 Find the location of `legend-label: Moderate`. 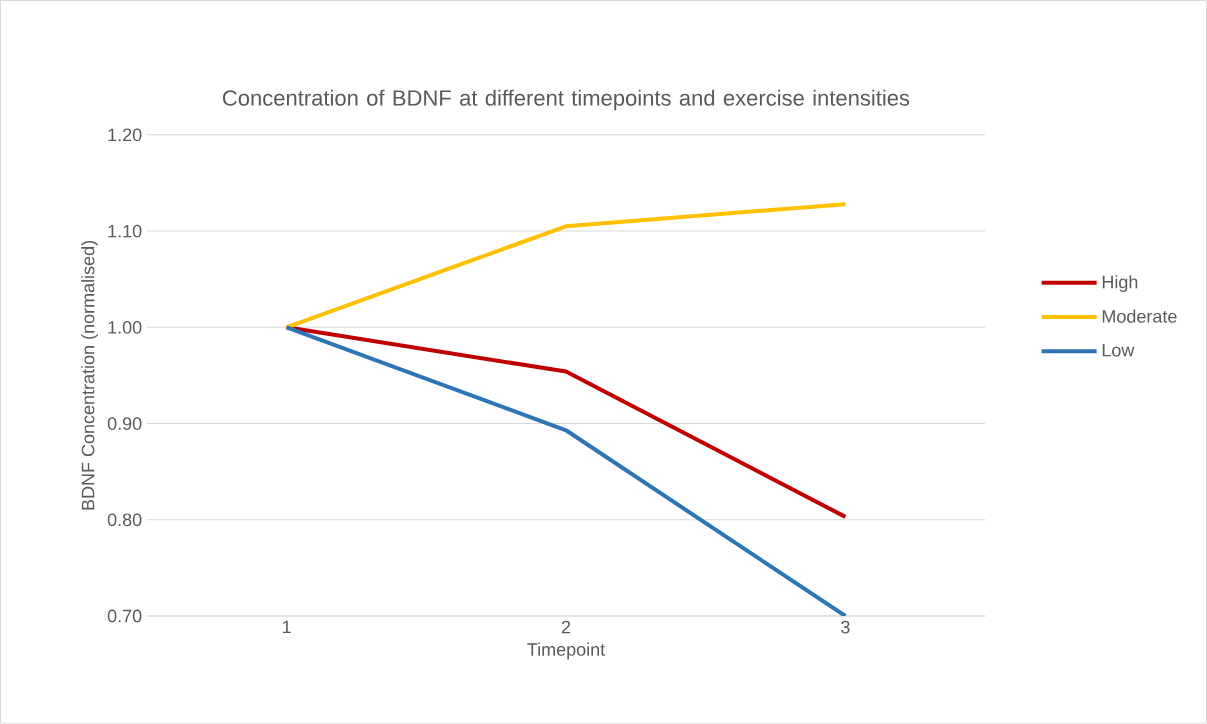

legend-label: Moderate is located at coordinates (1139, 316).